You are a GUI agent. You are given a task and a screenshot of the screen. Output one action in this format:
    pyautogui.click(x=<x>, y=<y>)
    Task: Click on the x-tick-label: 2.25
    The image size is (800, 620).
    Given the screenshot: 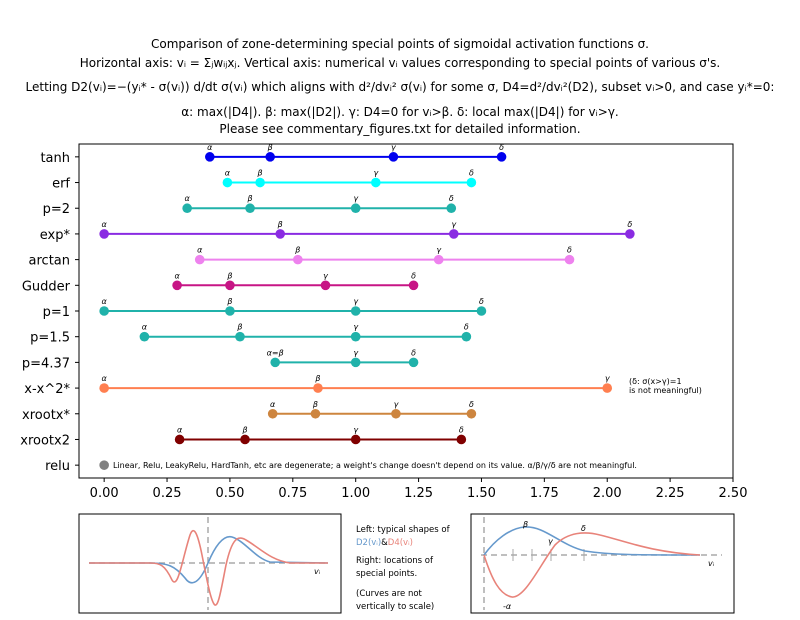 What is the action you would take?
    pyautogui.click(x=670, y=493)
    